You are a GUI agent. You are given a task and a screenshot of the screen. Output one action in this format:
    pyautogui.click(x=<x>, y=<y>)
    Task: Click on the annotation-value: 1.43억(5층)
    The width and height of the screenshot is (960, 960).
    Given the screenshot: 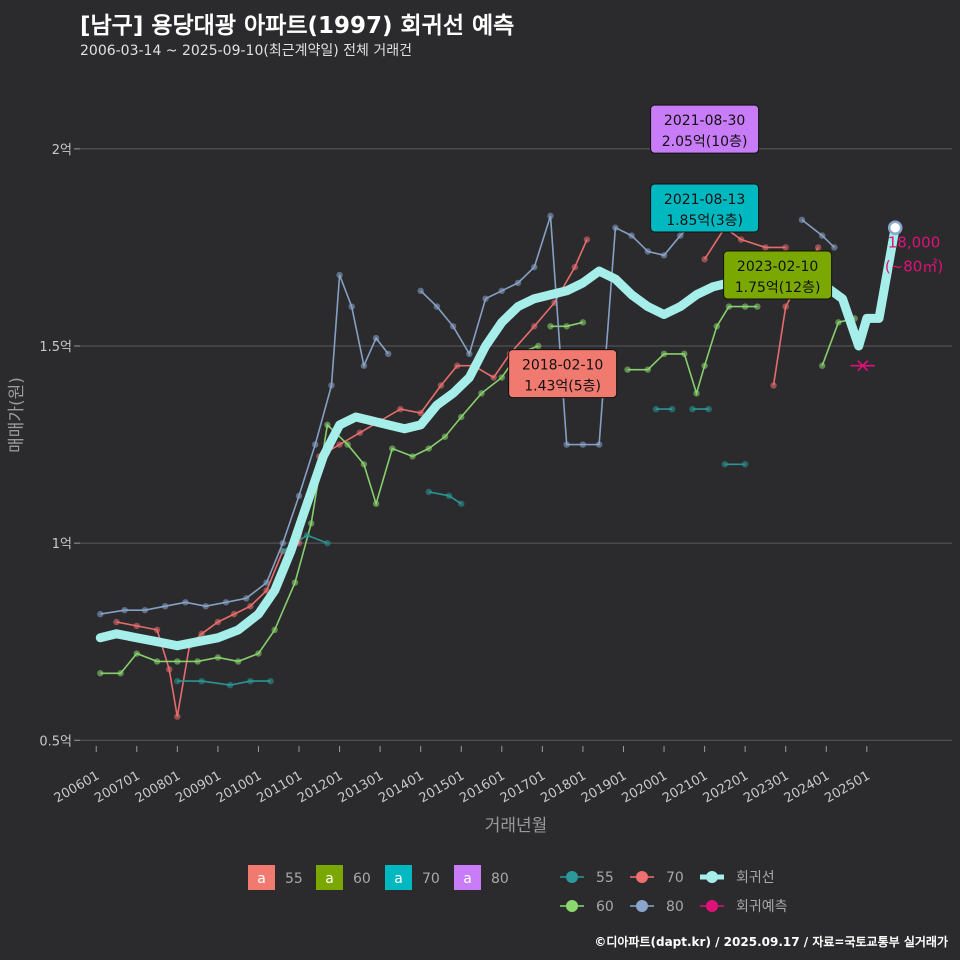 What is the action you would take?
    pyautogui.click(x=562, y=387)
    